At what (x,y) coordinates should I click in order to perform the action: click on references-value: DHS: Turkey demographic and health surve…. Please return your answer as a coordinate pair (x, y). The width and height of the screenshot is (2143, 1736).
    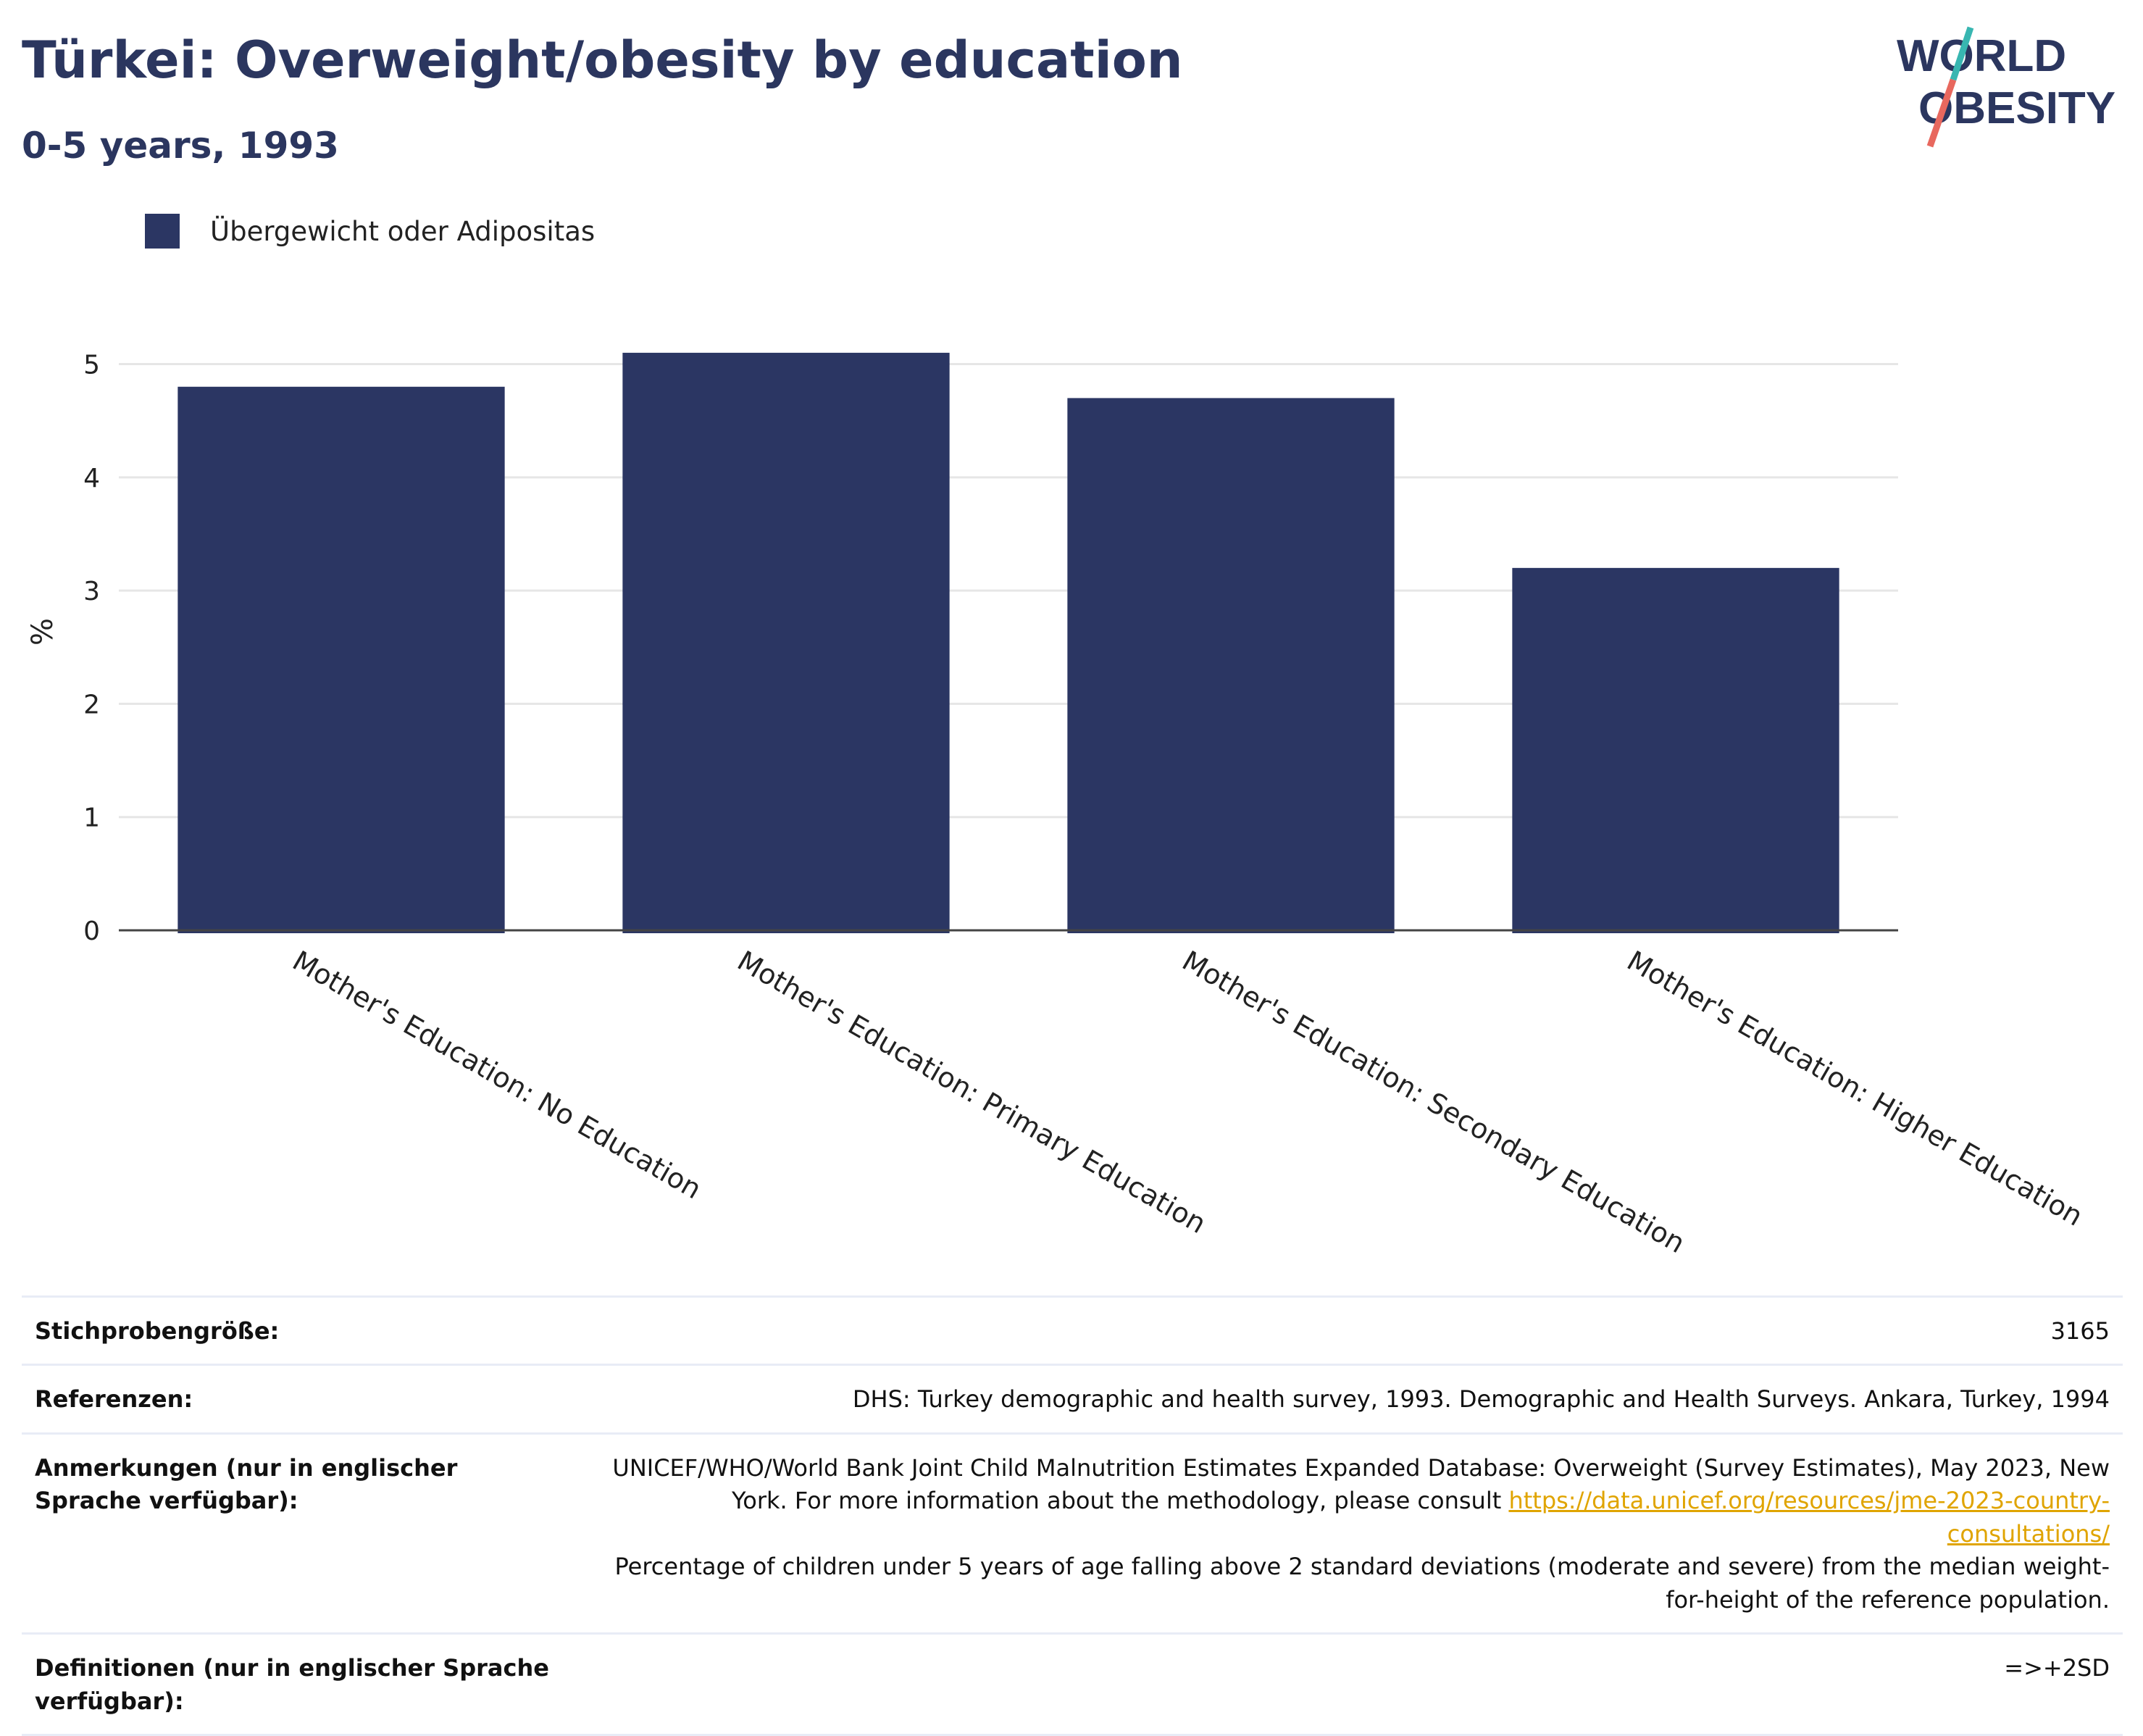
    Looking at the image, I should click on (1481, 1399).